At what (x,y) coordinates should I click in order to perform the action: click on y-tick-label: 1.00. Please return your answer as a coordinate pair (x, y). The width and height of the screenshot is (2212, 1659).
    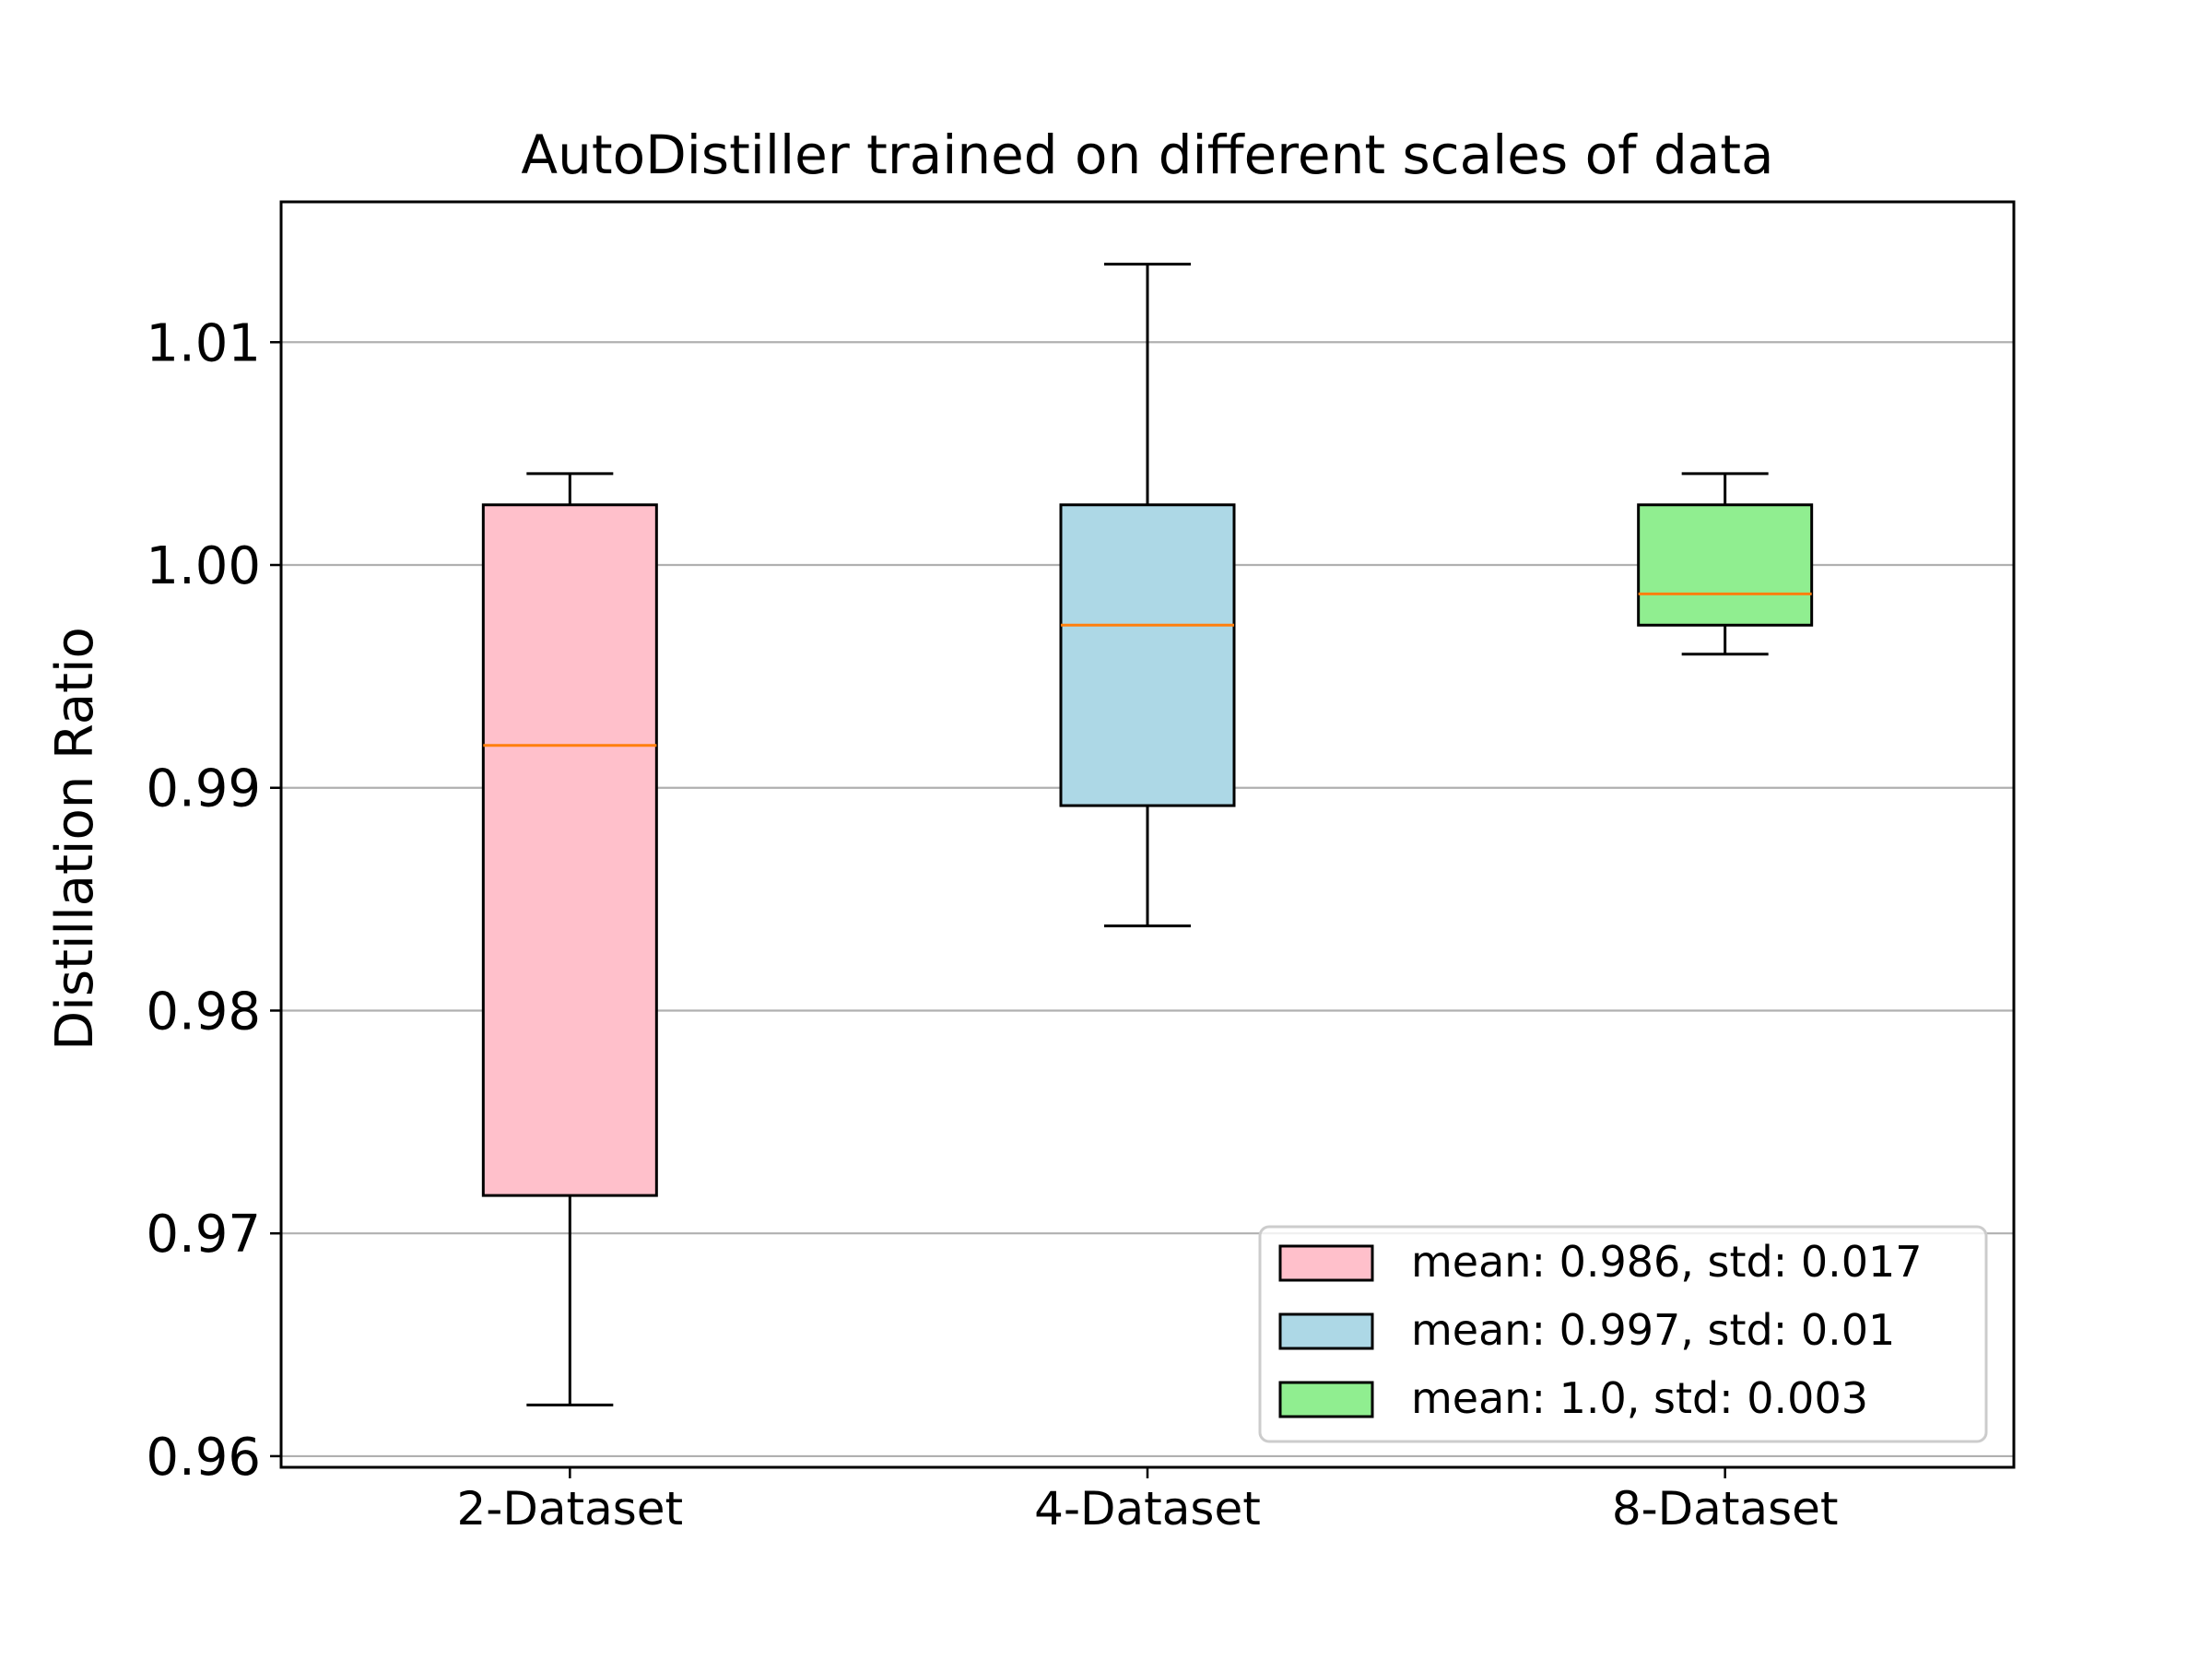
    Looking at the image, I should click on (203, 566).